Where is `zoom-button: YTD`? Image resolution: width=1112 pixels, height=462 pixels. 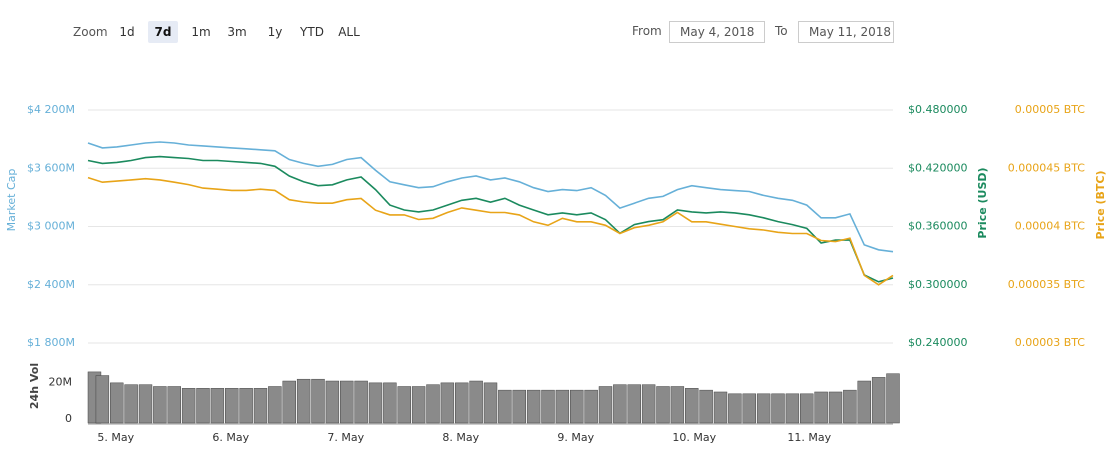
zoom-button: YTD is located at coordinates (312, 32).